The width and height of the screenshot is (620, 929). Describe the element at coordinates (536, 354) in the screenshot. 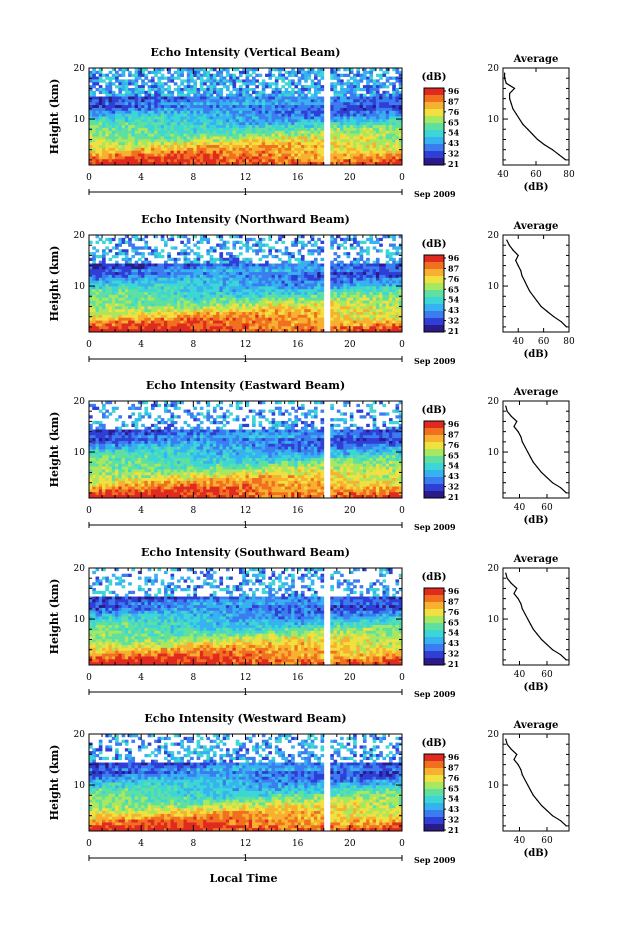

I see `average-x-label: (dB)` at that location.